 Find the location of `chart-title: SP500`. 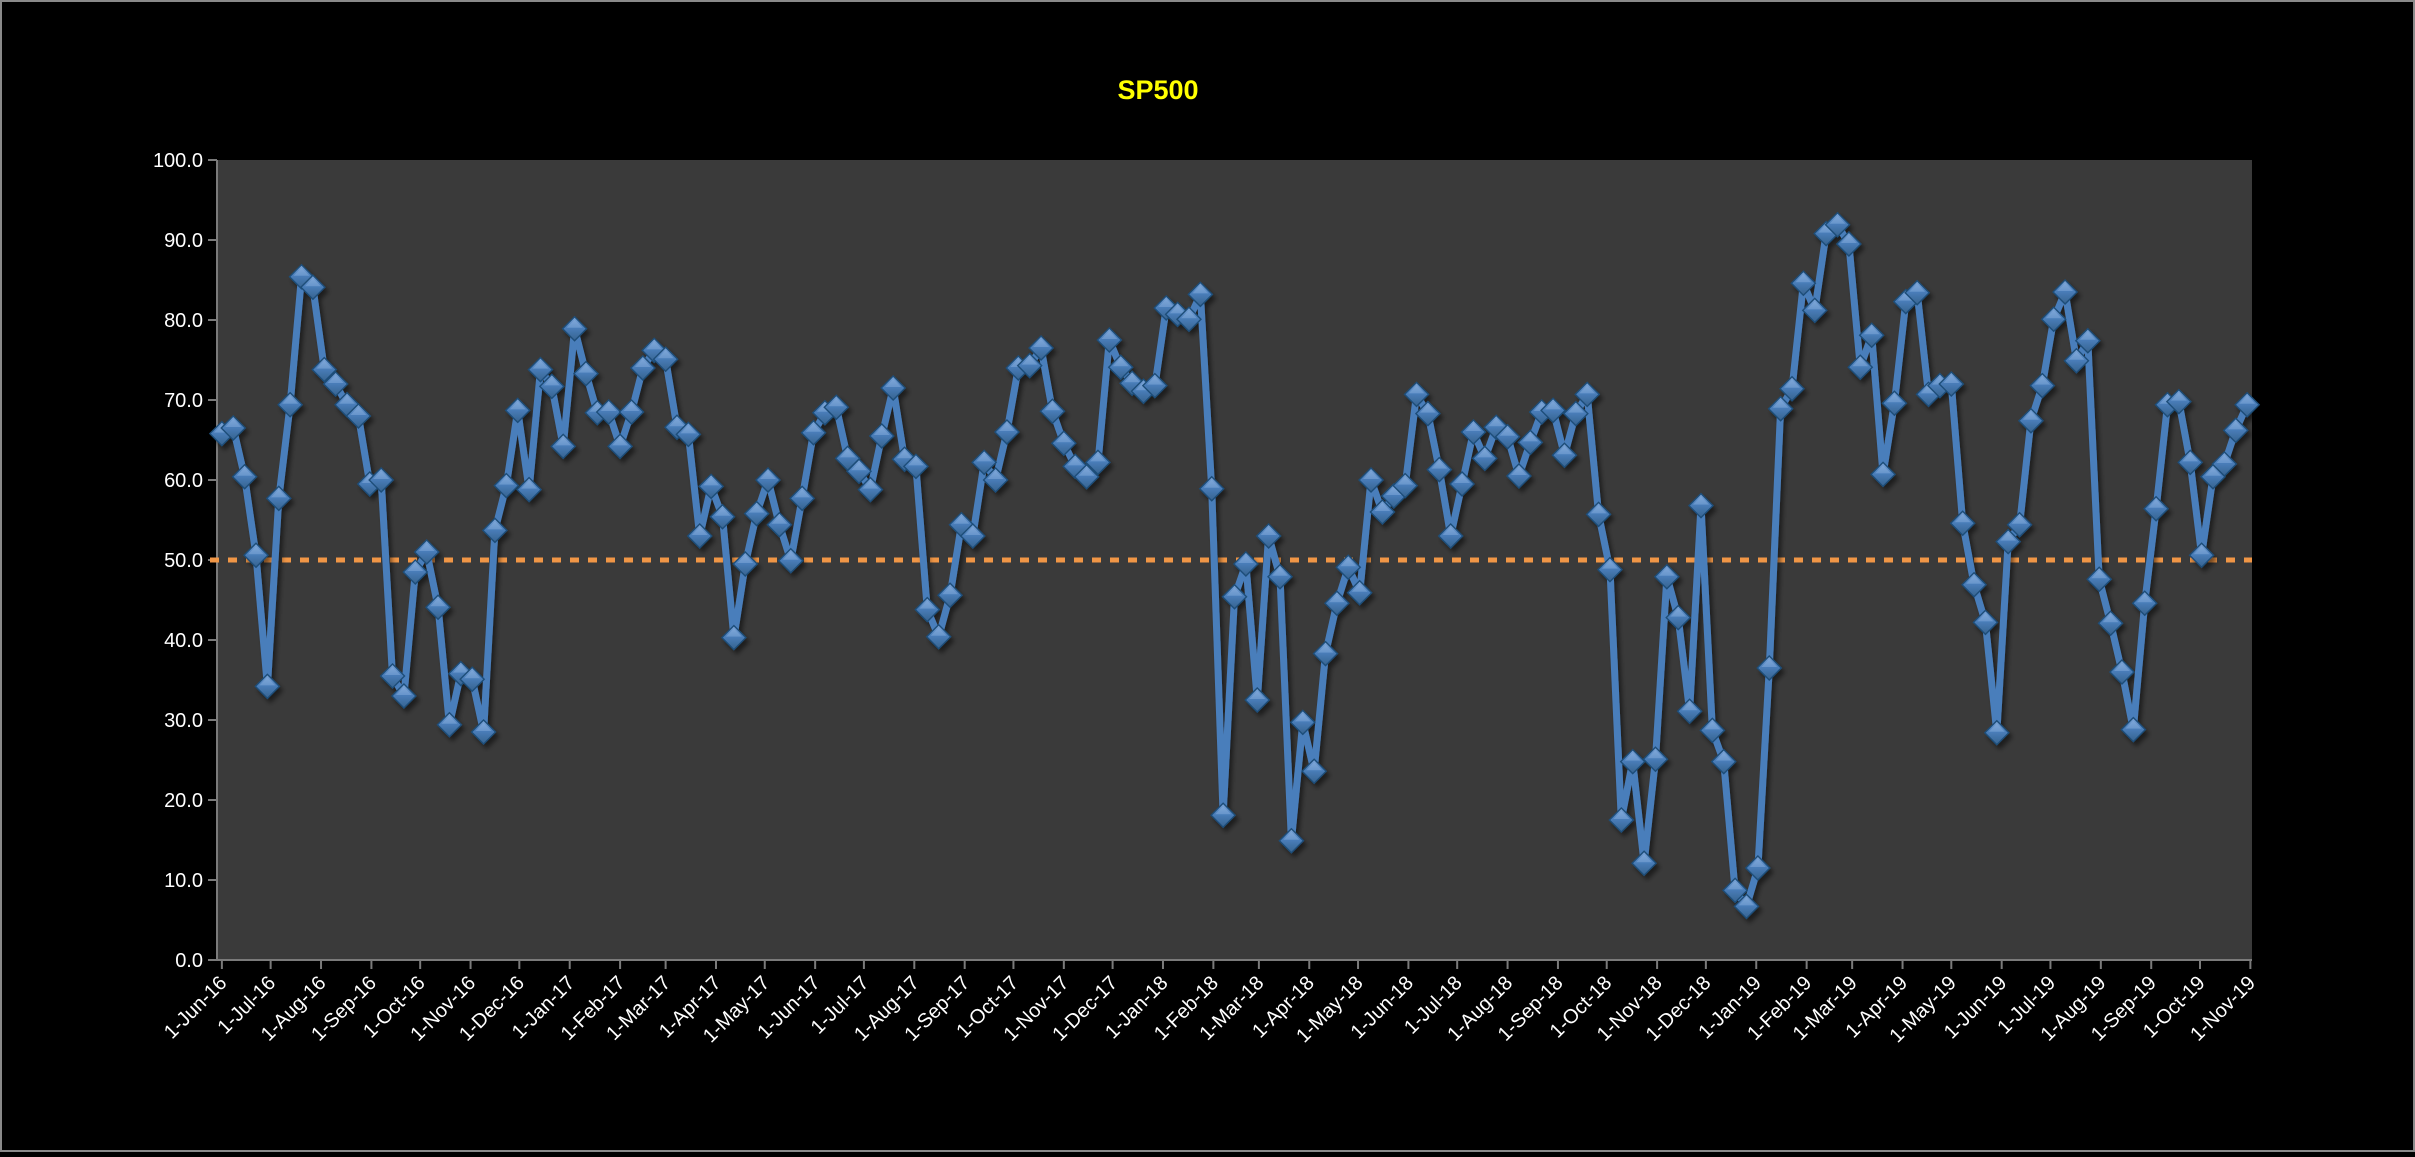

chart-title: SP500 is located at coordinates (1157, 90).